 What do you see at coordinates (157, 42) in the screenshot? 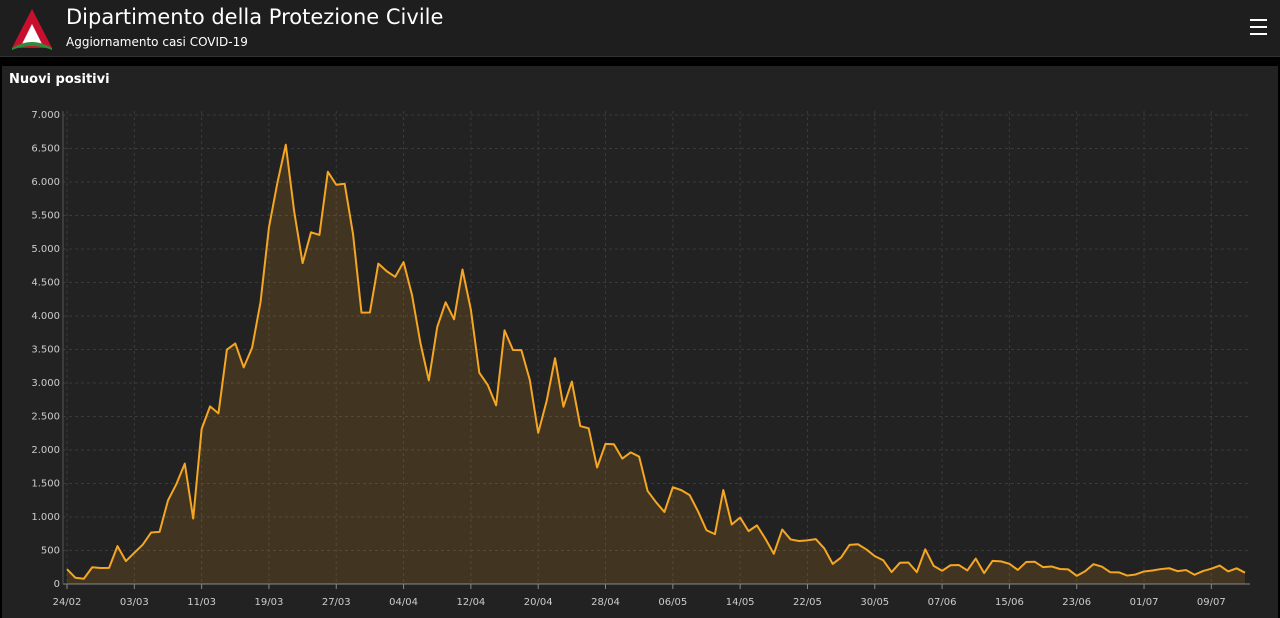
I see `app-subtitle: Aggiornamento casi COVID-19` at bounding box center [157, 42].